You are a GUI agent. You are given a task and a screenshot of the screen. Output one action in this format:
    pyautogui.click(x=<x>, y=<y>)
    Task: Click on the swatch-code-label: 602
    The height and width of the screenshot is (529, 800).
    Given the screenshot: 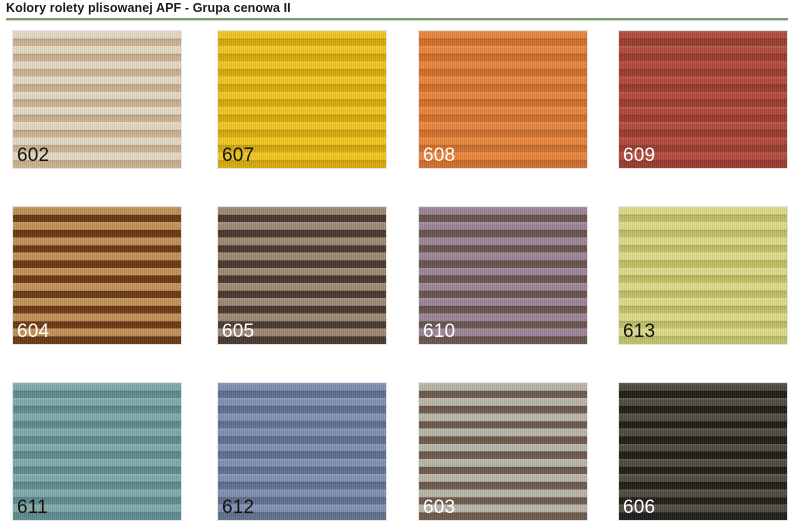 What is the action you would take?
    pyautogui.click(x=33, y=155)
    